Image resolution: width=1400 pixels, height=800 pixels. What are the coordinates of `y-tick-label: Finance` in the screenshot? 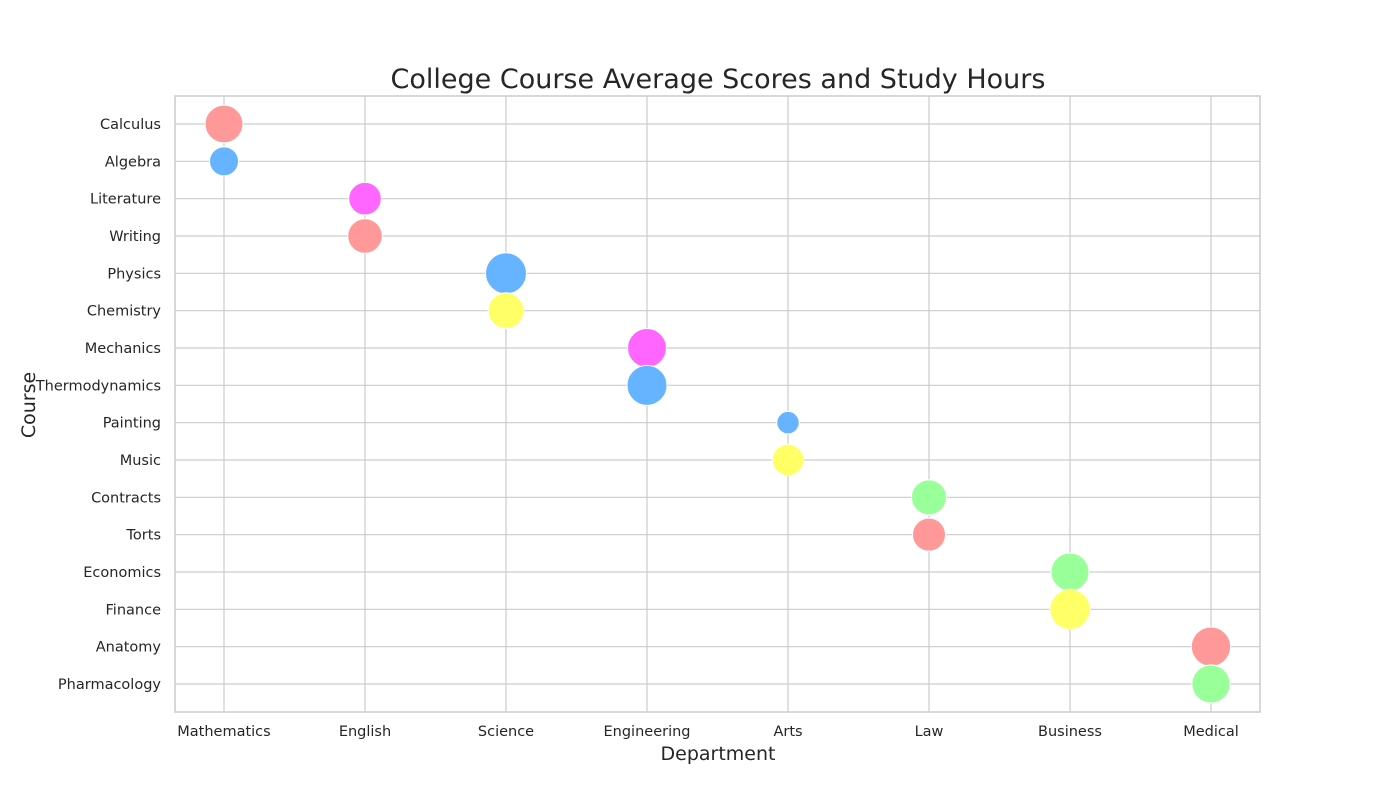 It's located at (134, 610).